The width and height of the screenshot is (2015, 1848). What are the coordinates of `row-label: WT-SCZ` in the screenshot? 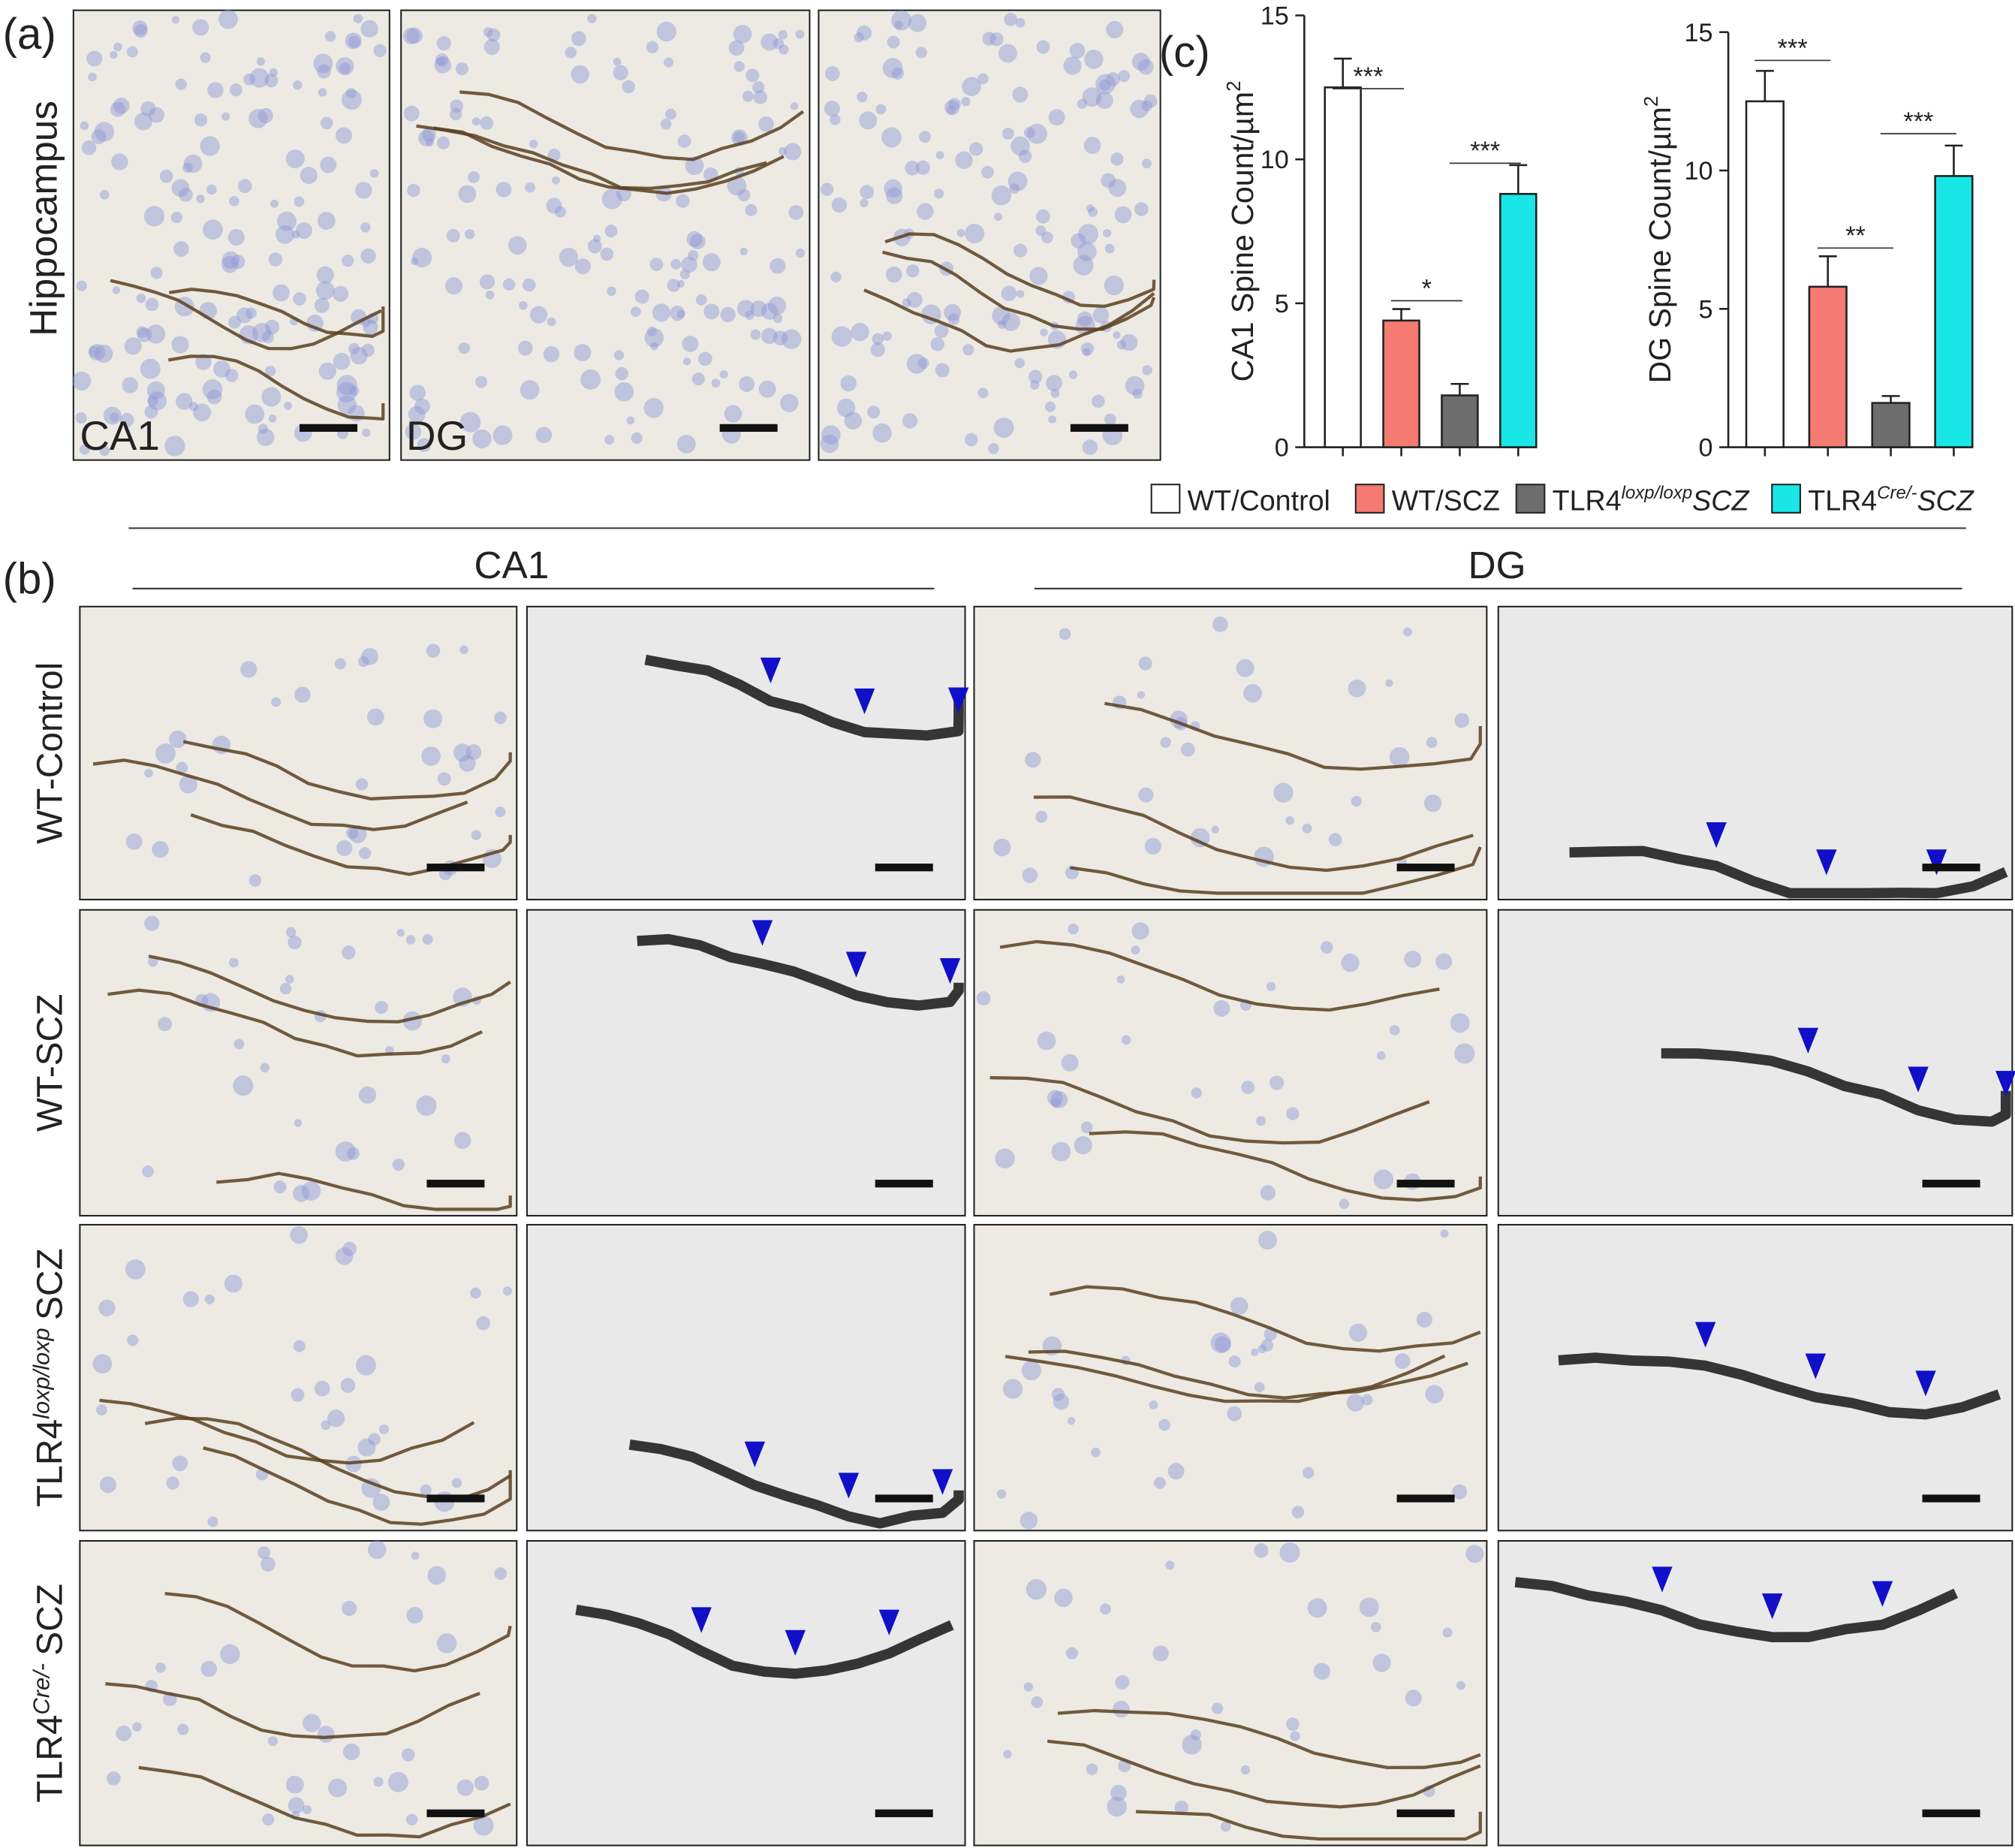 It's located at (50, 1063).